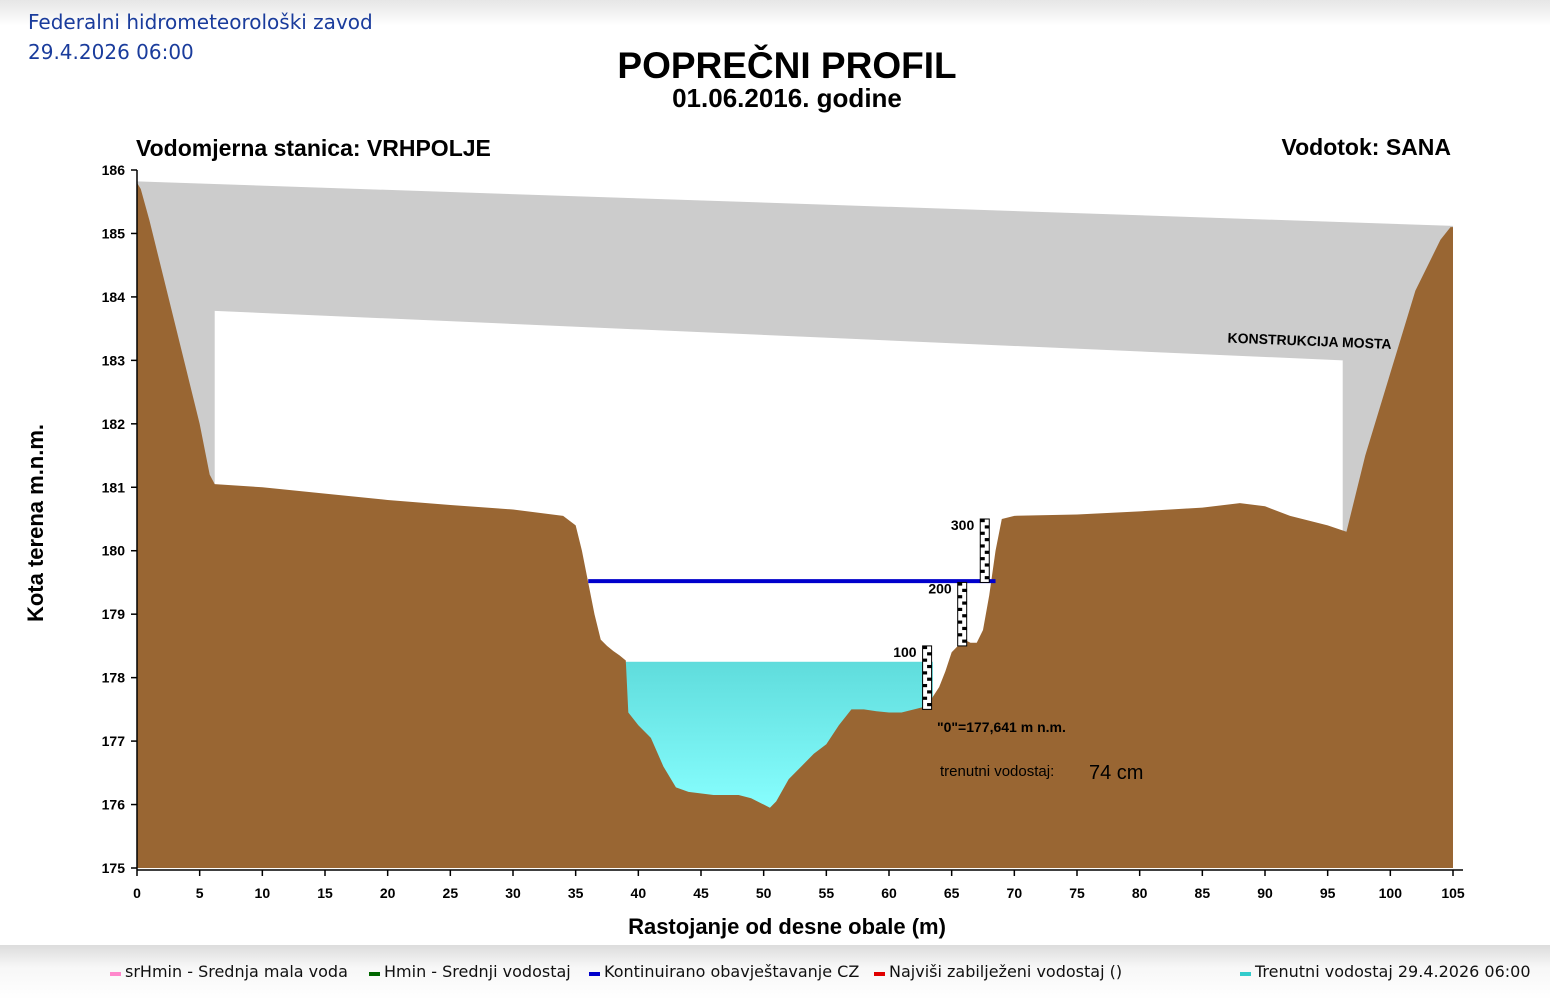 The height and width of the screenshot is (1000, 1550). What do you see at coordinates (787, 926) in the screenshot?
I see `x-axis-label: Rastojanje od desne obale (m)` at bounding box center [787, 926].